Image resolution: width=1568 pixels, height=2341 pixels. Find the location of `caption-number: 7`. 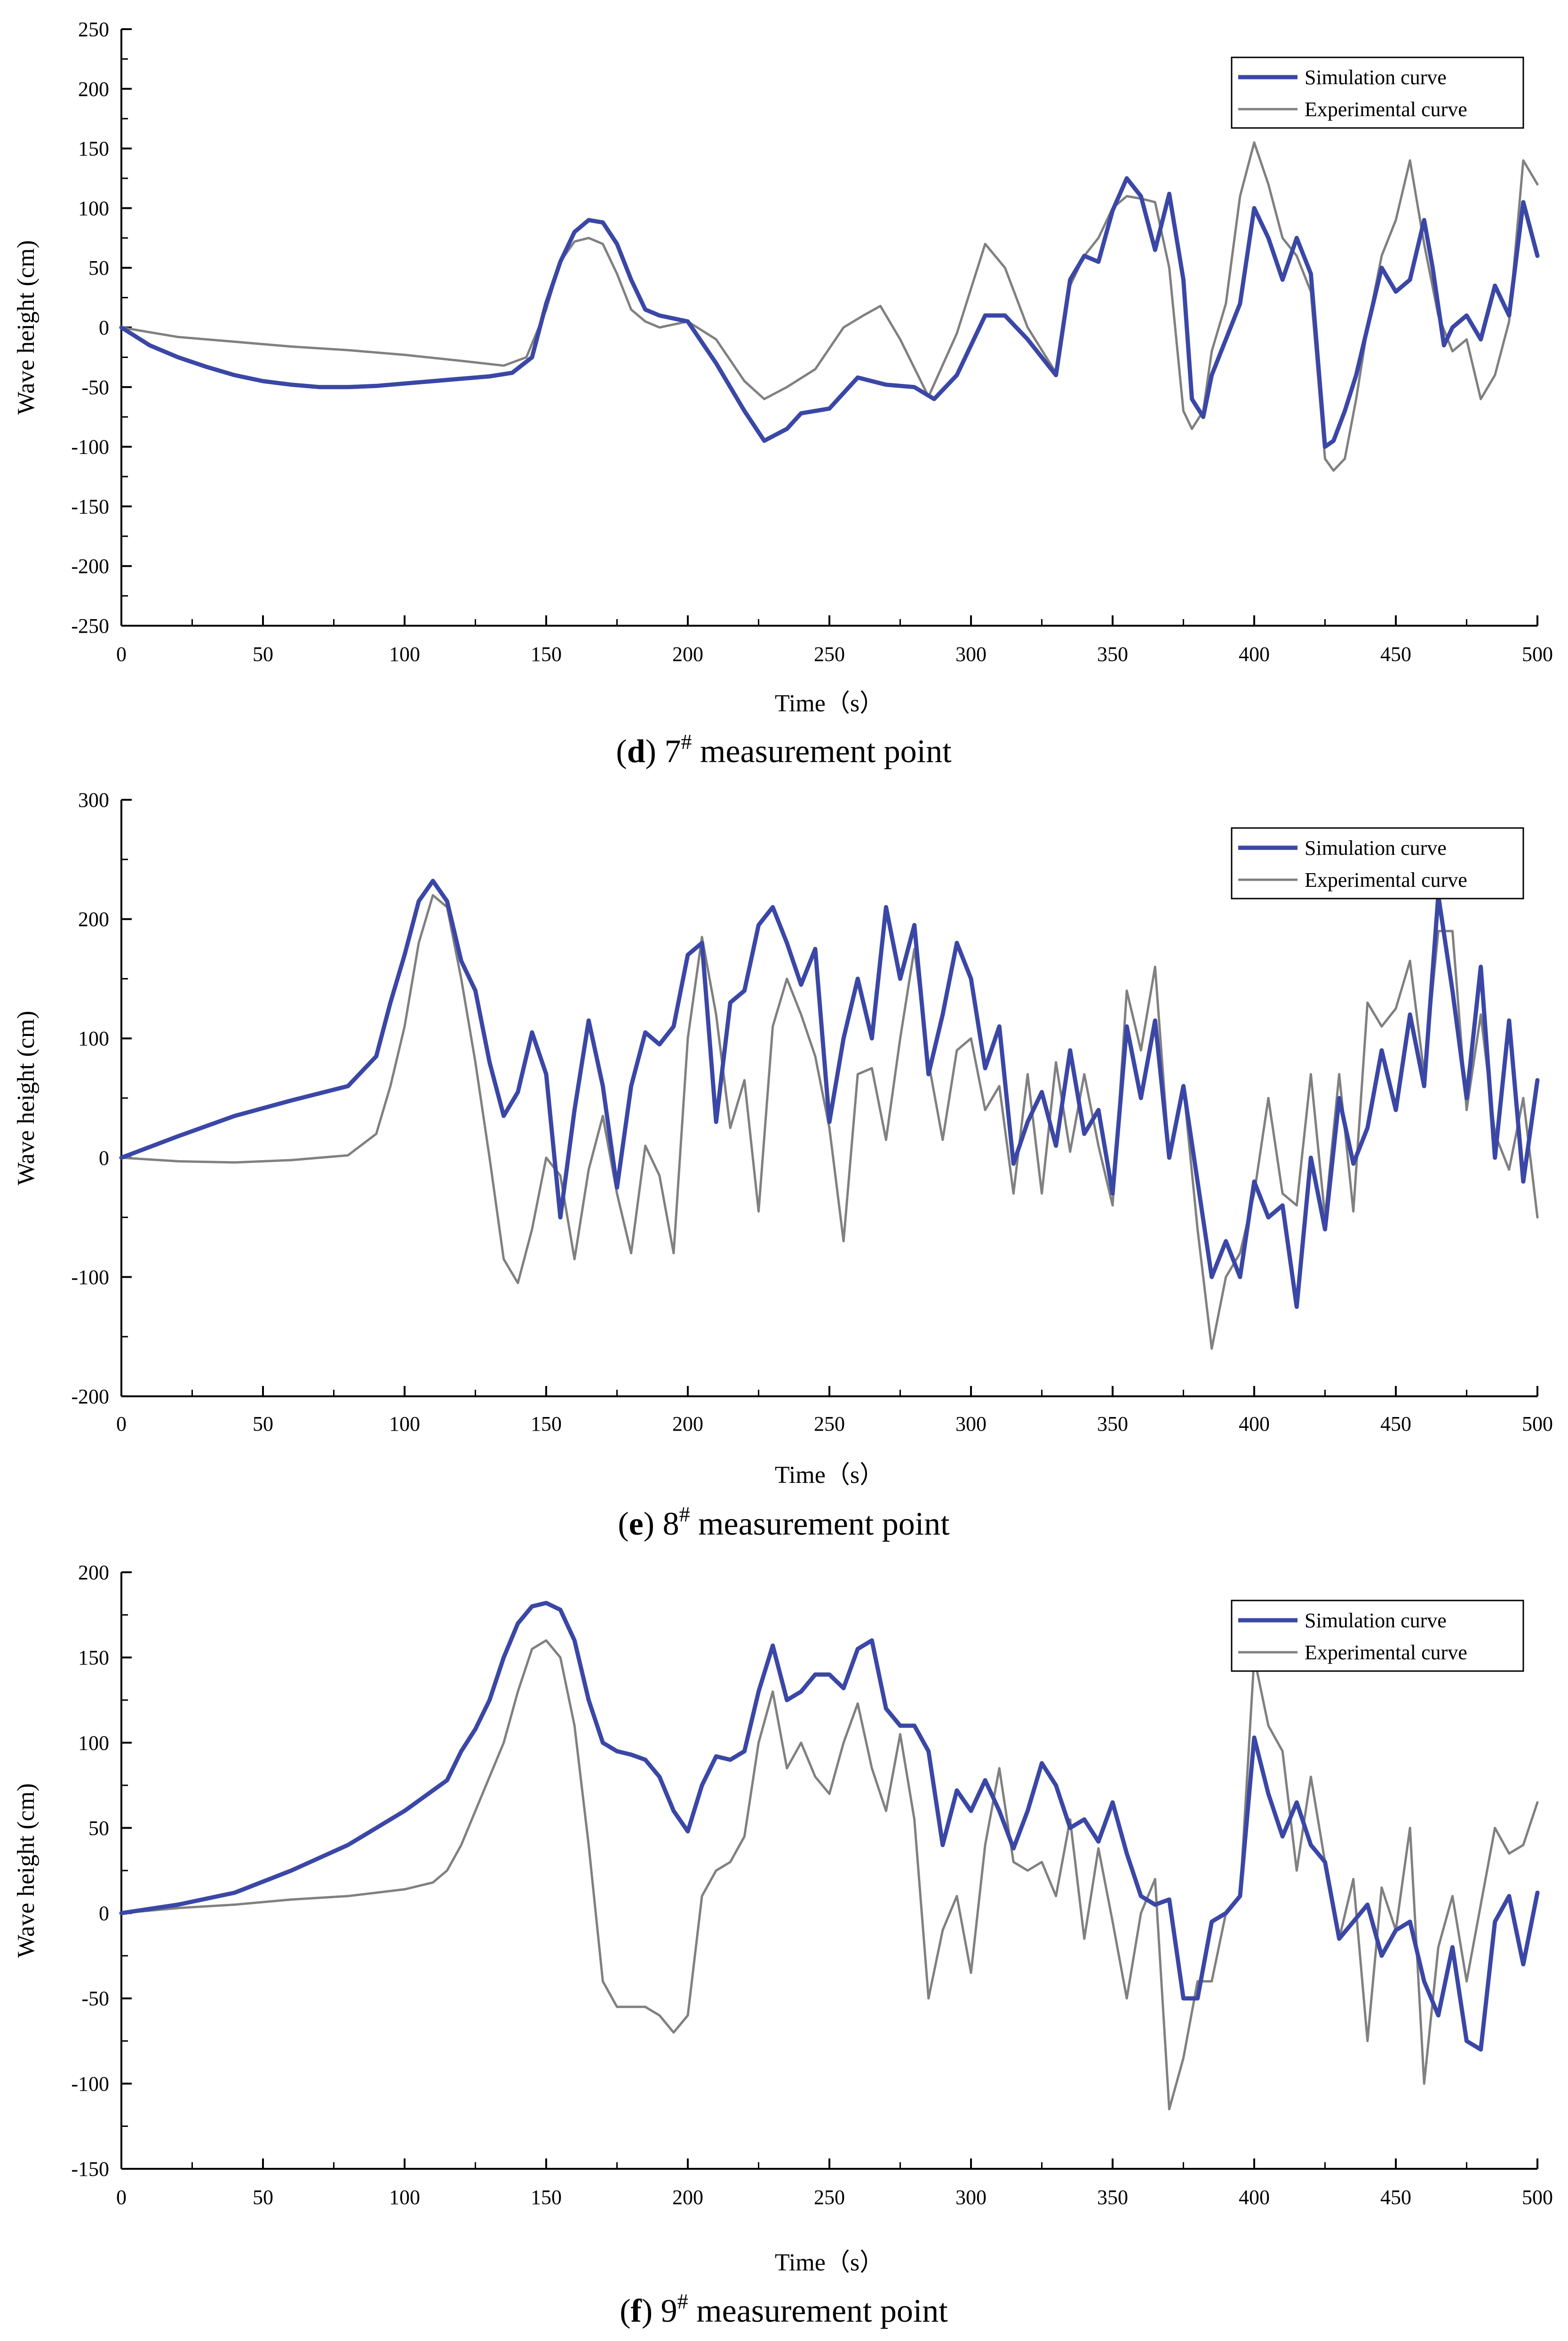

caption-number: 7 is located at coordinates (672, 751).